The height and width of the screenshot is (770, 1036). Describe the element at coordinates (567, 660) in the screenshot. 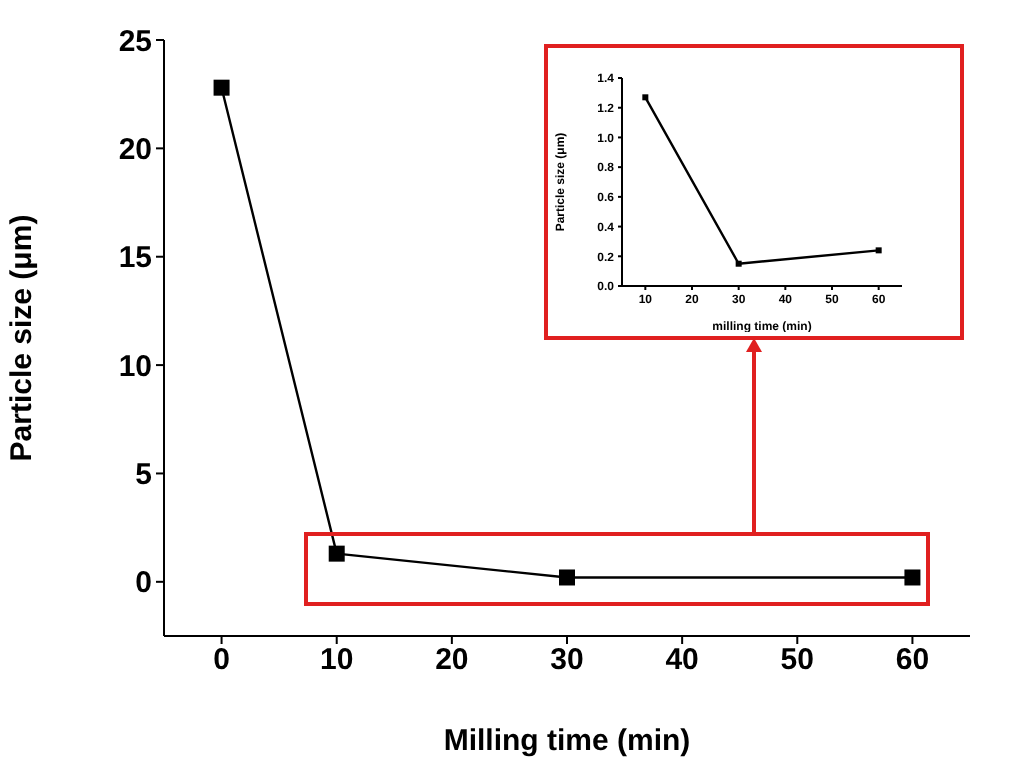

I see `x-tick-label: 30` at that location.